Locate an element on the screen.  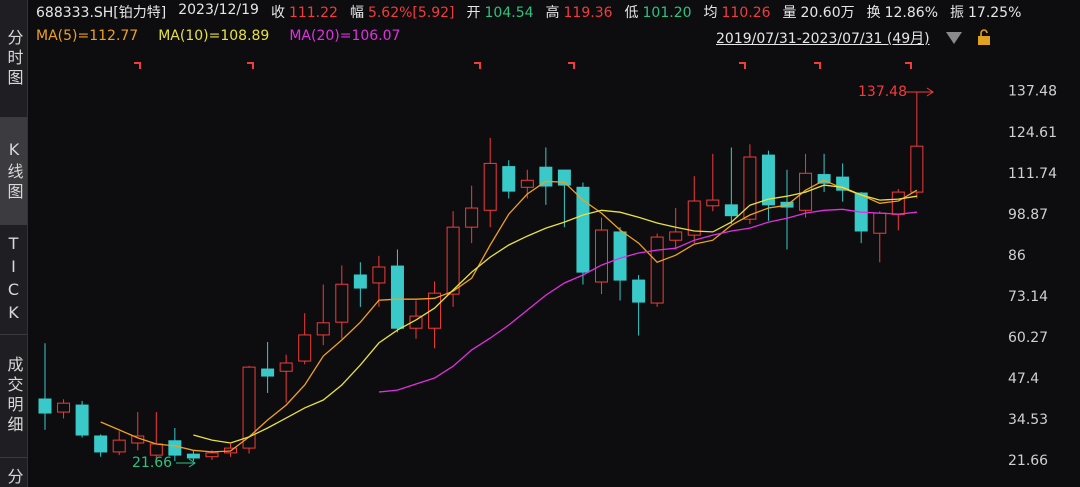
field-value: 12.86% is located at coordinates (911, 13).